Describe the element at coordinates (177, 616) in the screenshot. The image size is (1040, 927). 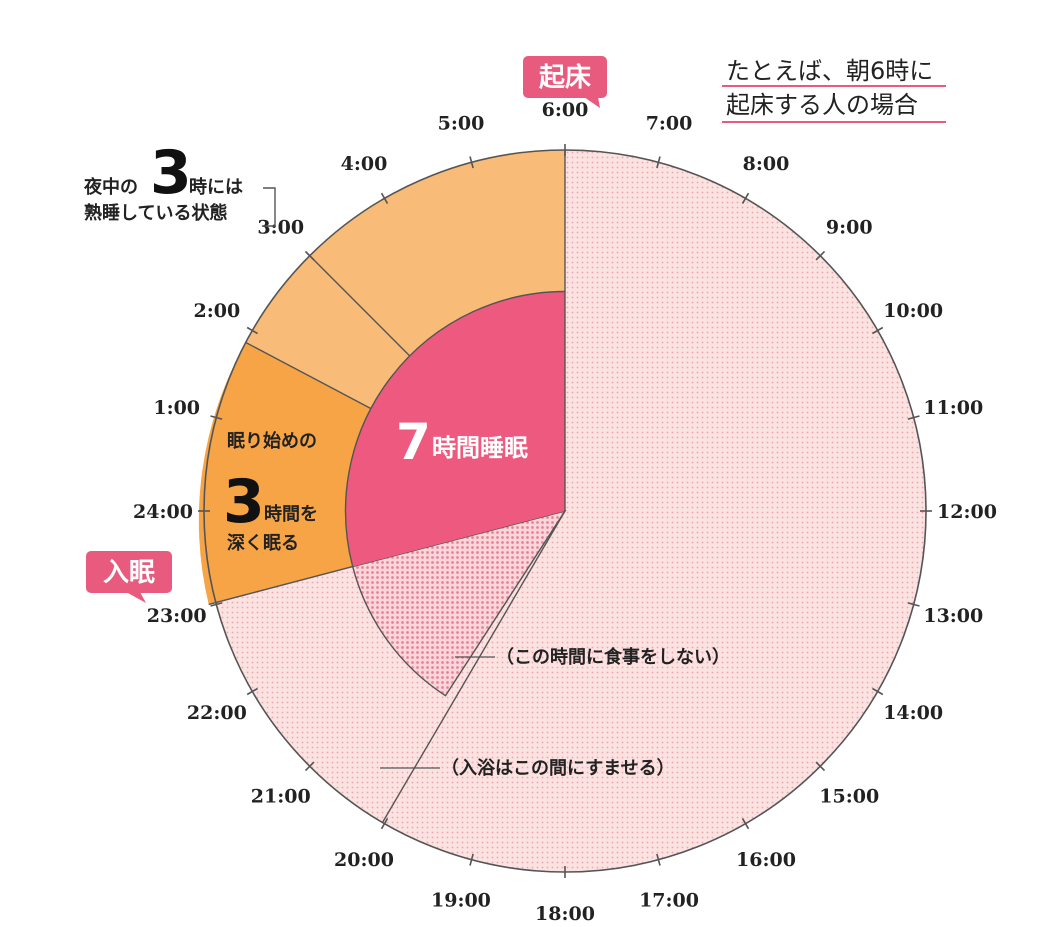
I see `hour-label: 23:00` at that location.